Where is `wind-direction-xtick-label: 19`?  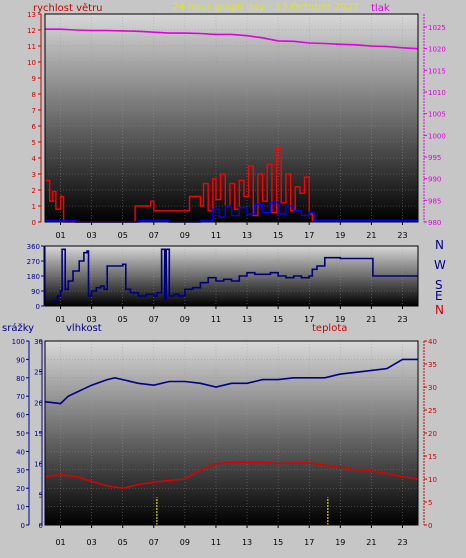
wind-direction-xtick-label: 19 is located at coordinates (340, 319).